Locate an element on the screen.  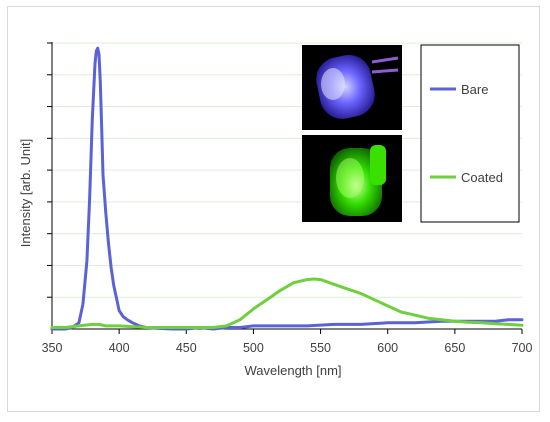
legend-label-bare: Bare is located at coordinates (474, 89).